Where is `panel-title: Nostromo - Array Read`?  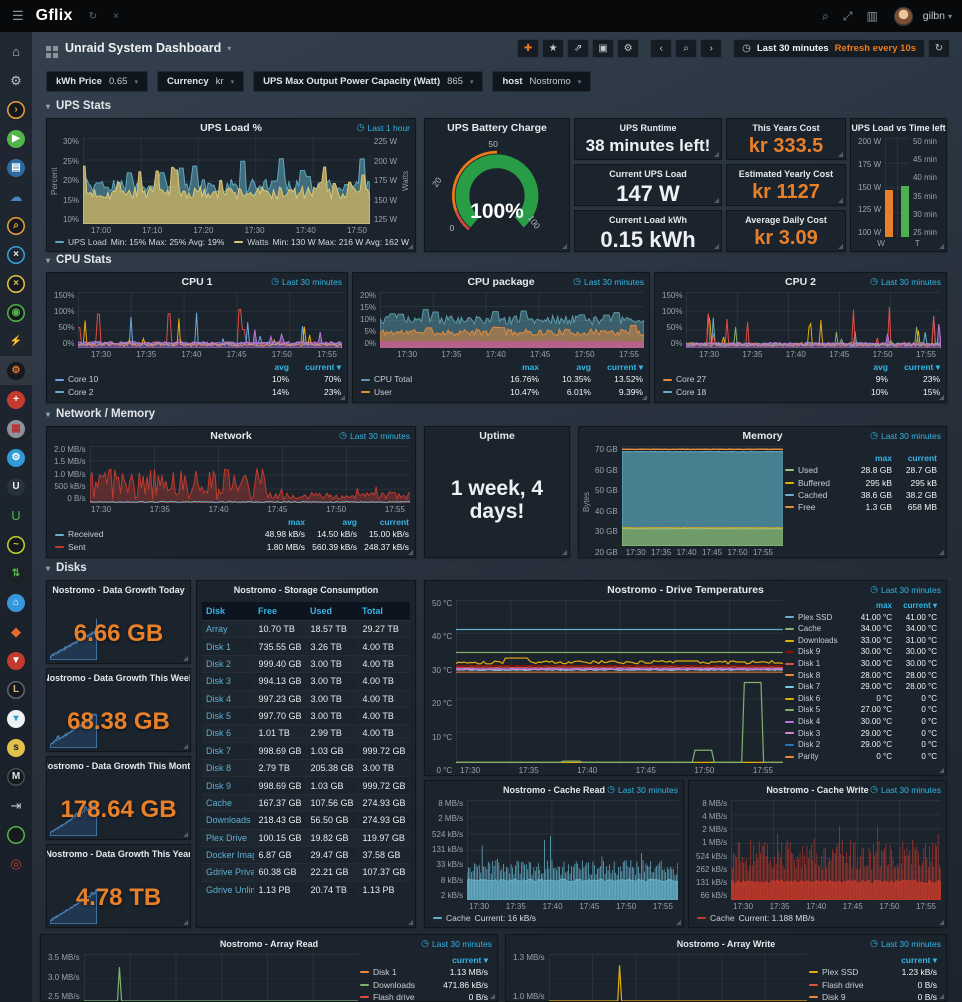 panel-title: Nostromo - Array Read is located at coordinates (269, 943).